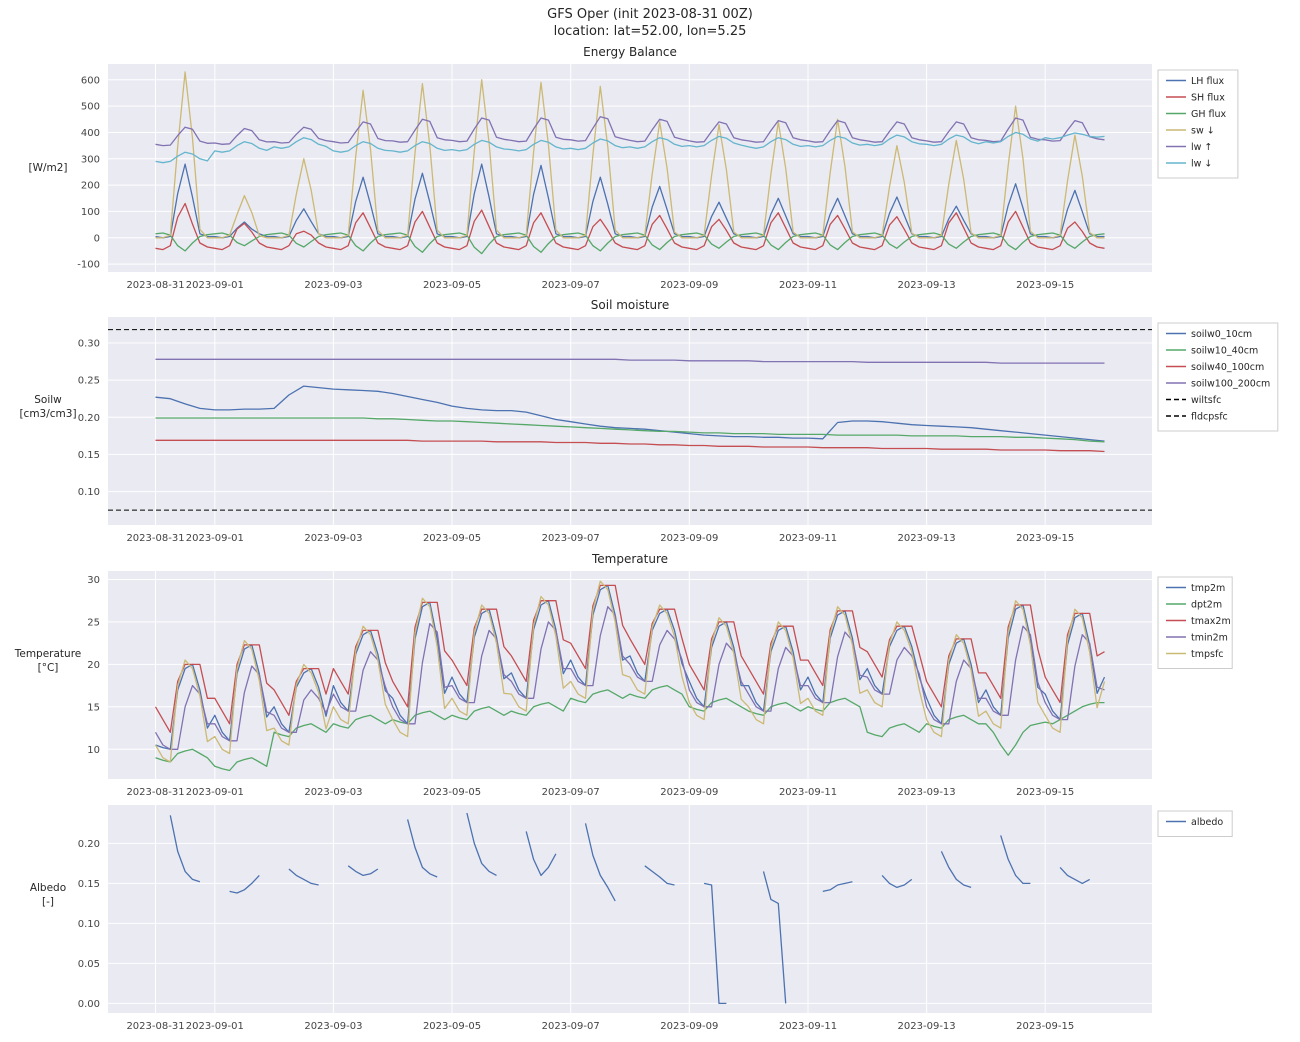  I want to click on series-sw ↓, so click(630, 155).